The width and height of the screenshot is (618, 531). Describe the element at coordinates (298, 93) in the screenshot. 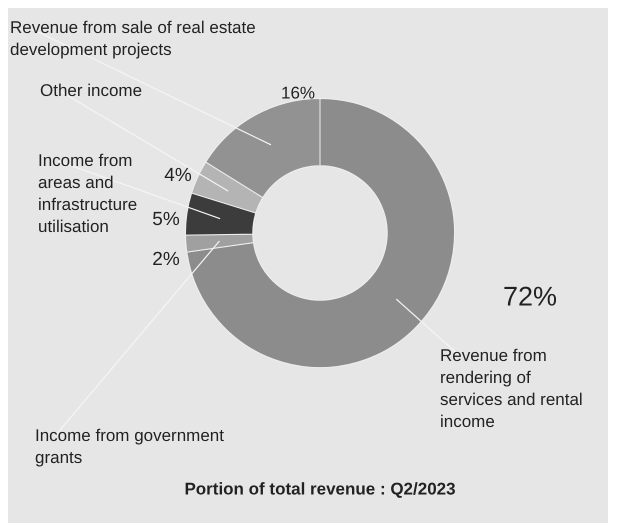

I see `data-label: 16%` at that location.